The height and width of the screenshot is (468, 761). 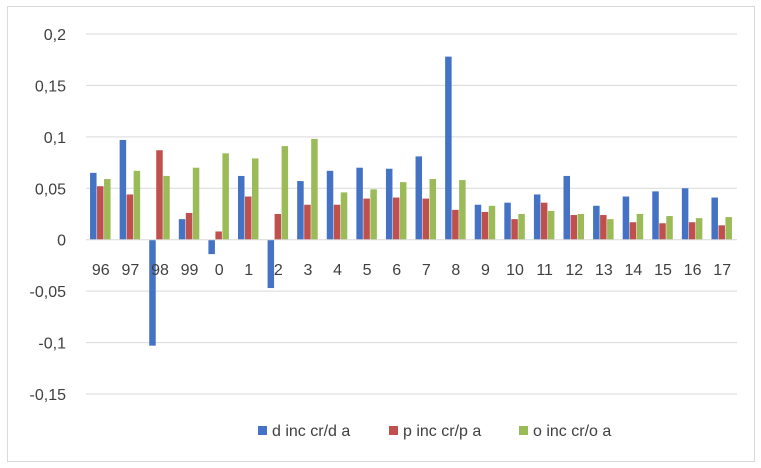 I want to click on x-tick-label: 0, so click(x=219, y=270).